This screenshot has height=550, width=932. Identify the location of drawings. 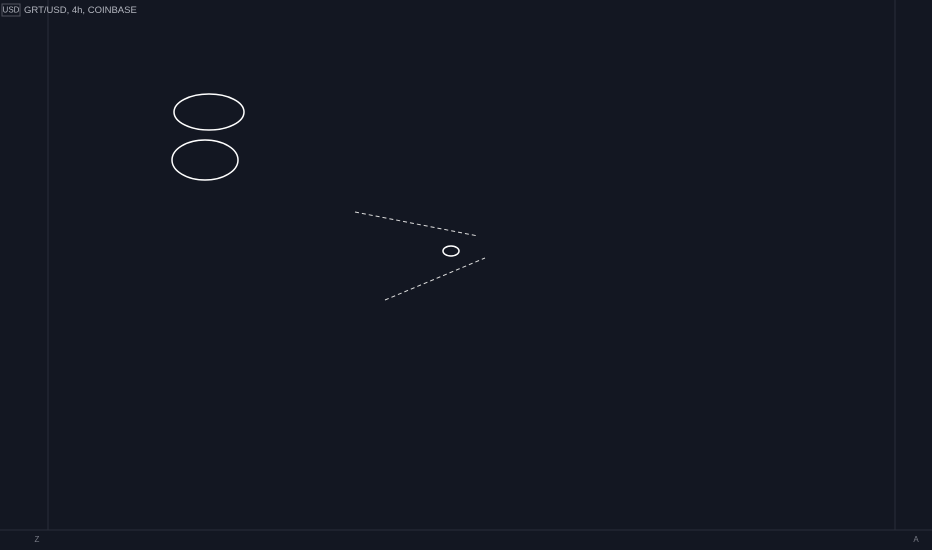
(328, 197).